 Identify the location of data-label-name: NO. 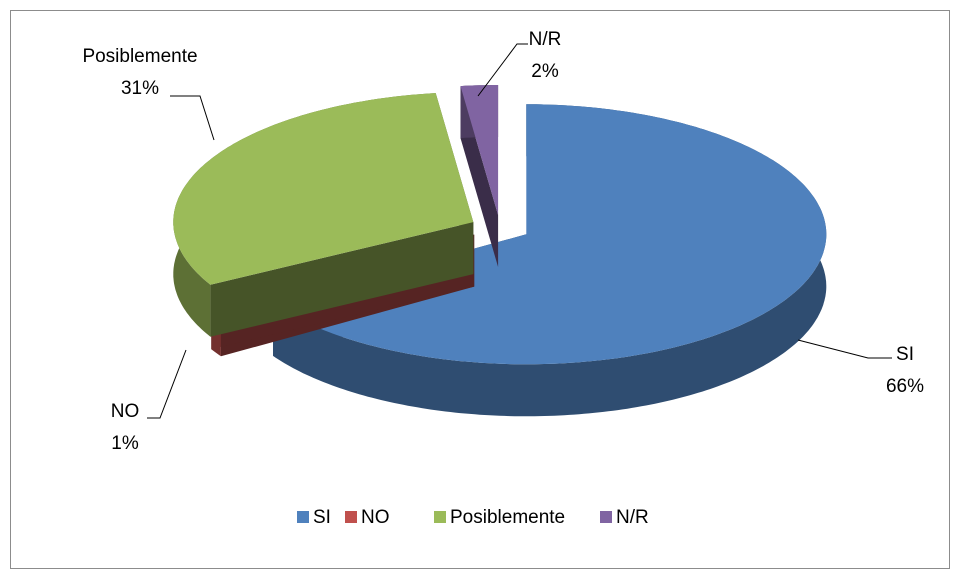
(125, 411).